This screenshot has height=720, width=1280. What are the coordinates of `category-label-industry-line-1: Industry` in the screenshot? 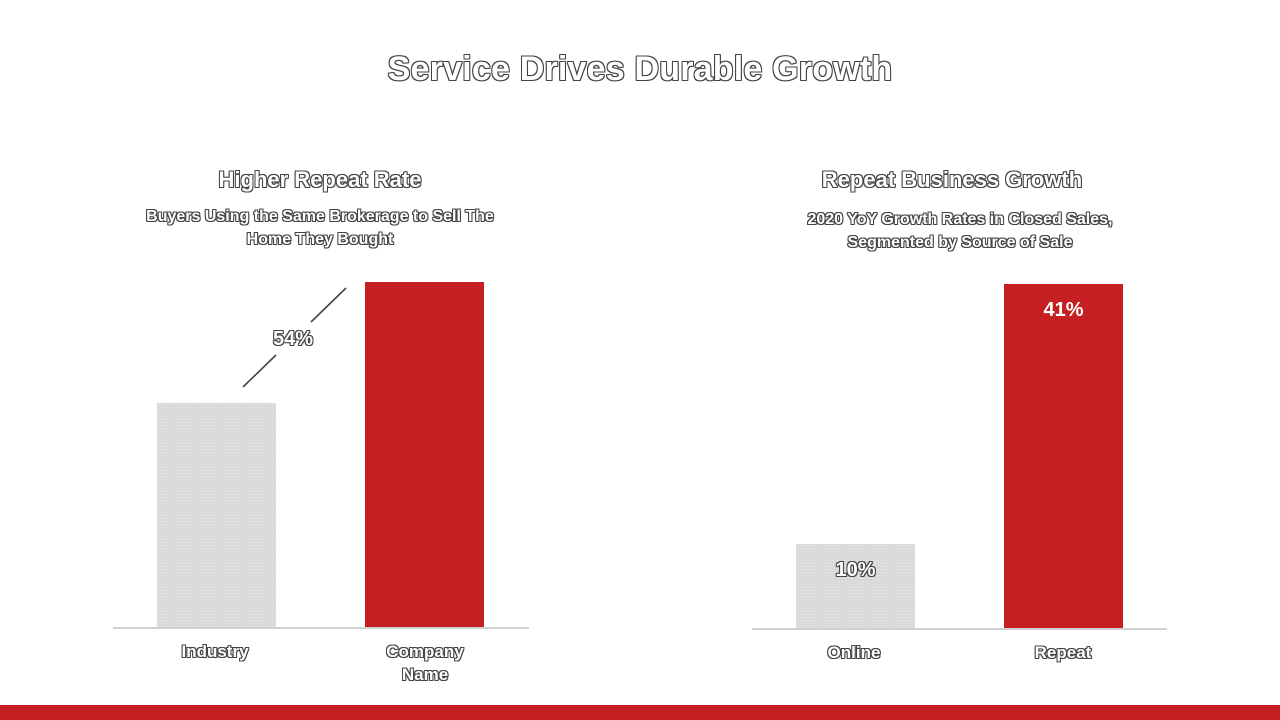 It's located at (215, 651).